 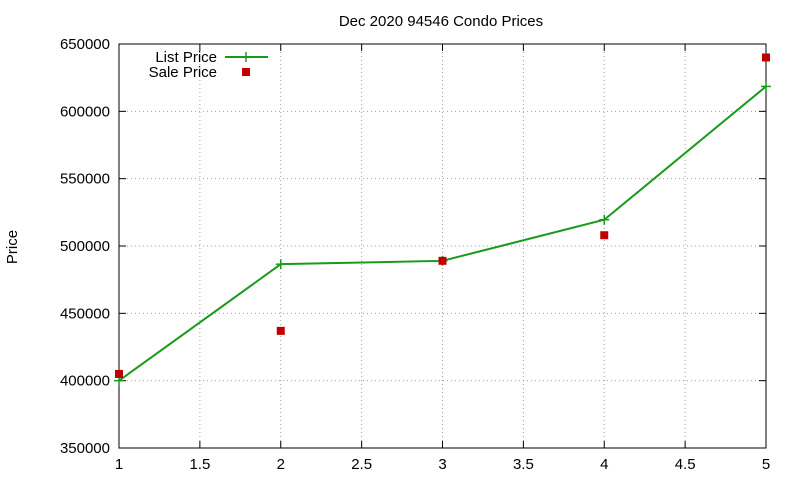 I want to click on x-tick-label: 4, so click(x=604, y=464).